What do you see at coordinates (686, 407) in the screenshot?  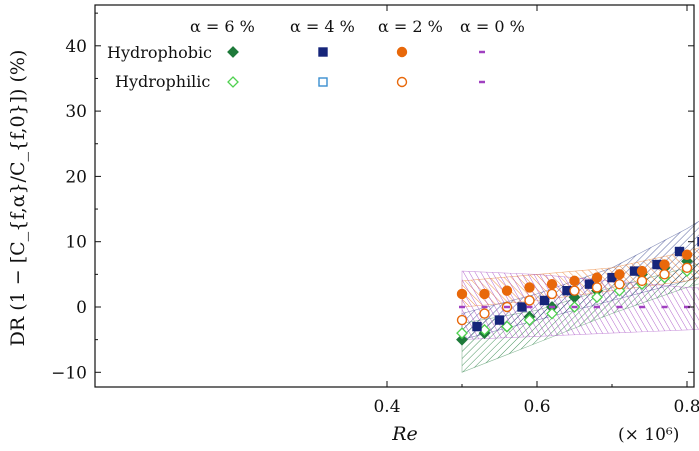 I see `x-tick-label: 0.8` at bounding box center [686, 407].